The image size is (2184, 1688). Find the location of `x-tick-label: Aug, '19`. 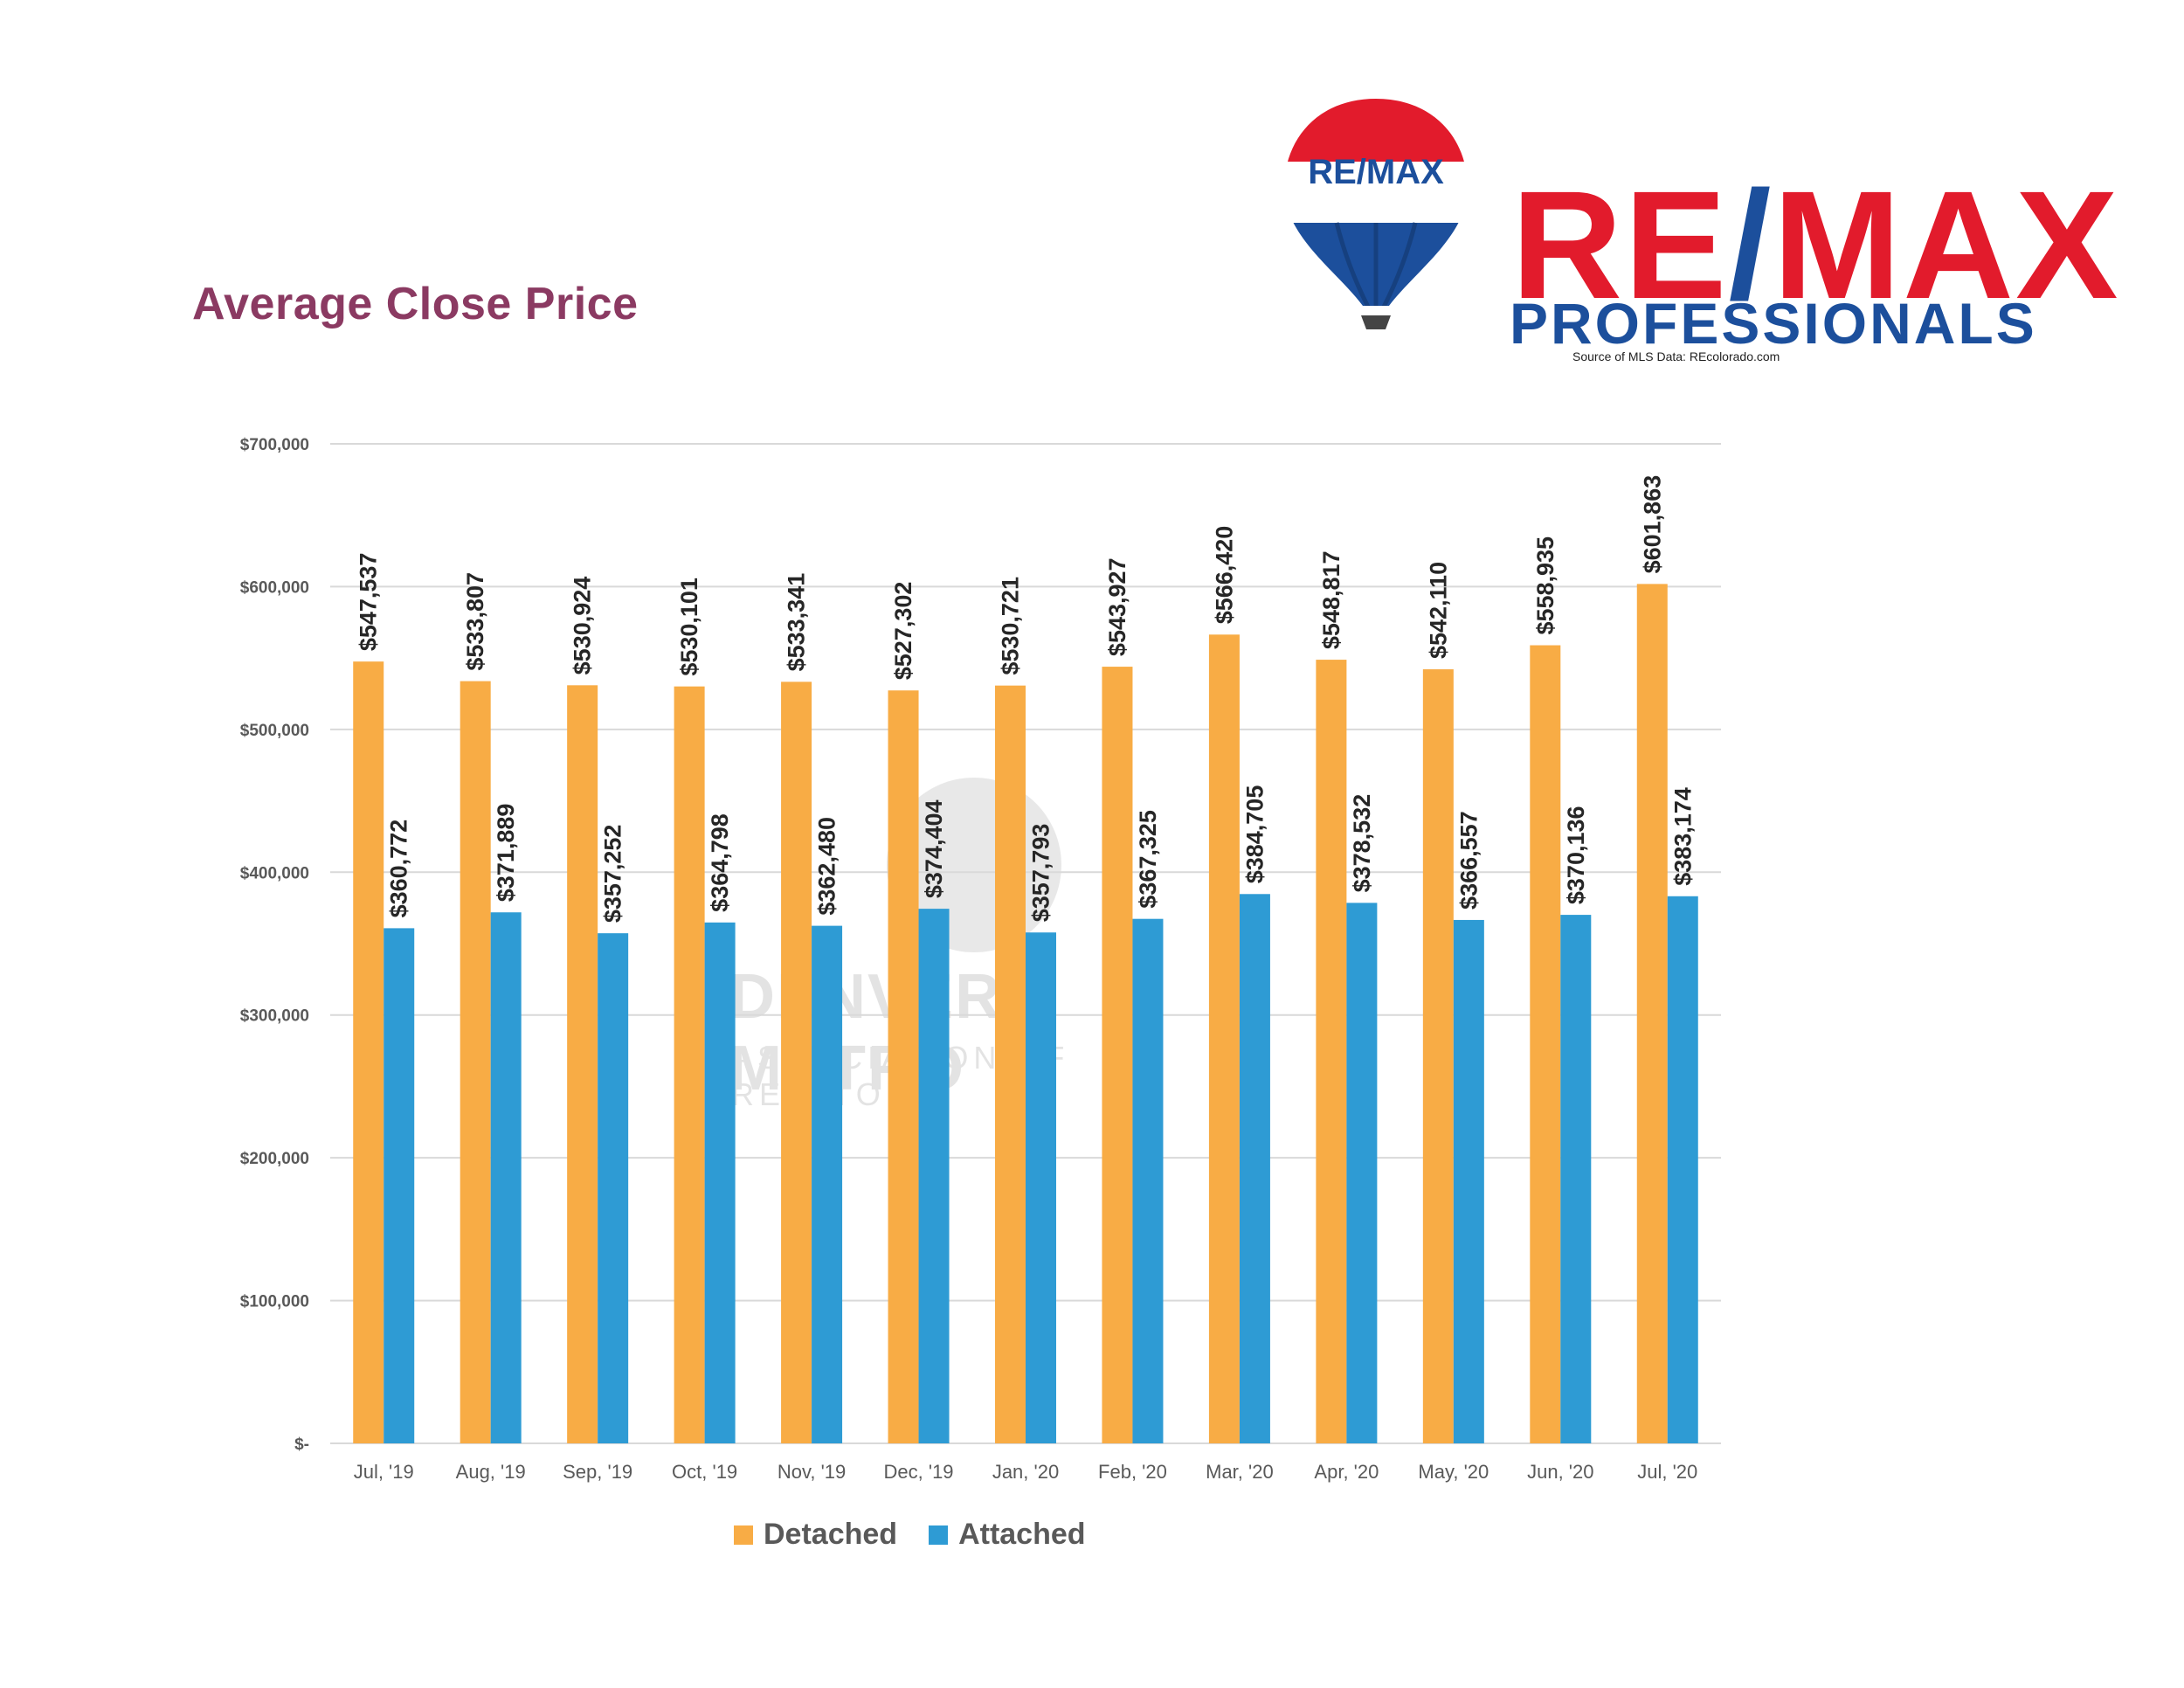

x-tick-label: Aug, '19 is located at coordinates (491, 1472).